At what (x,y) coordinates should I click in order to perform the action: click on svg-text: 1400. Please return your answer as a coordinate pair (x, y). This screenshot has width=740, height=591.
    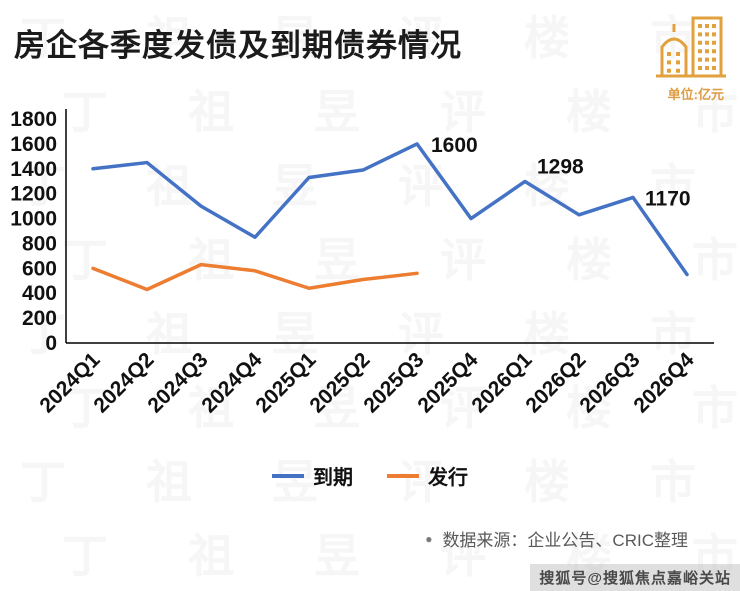
    Looking at the image, I should click on (33, 169).